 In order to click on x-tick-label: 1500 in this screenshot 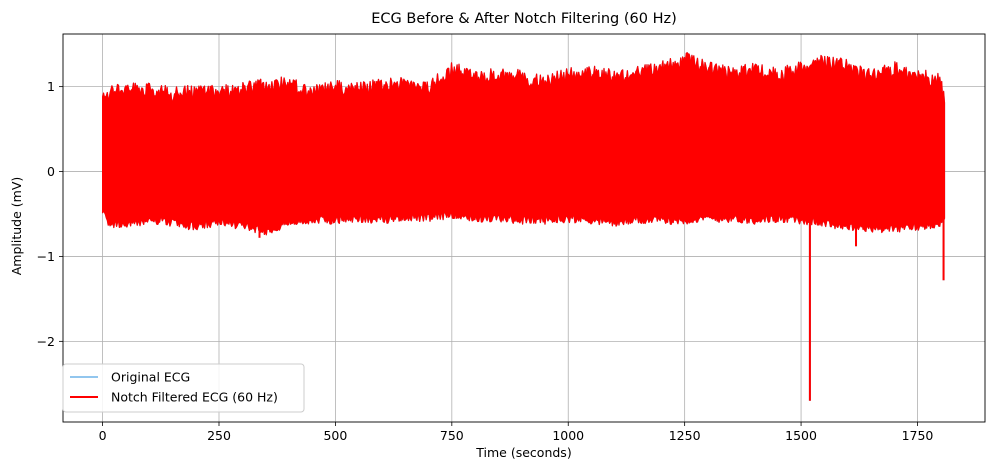, I will do `click(801, 435)`.